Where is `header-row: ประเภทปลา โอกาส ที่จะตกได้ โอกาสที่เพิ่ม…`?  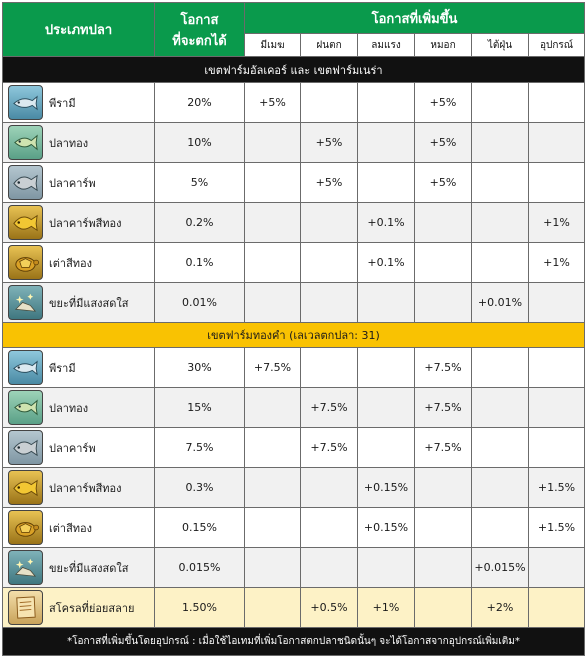
header-row: ประเภทปลา โอกาส ที่จะตกได้ โอกาสที่เพิ่ม… is located at coordinates (294, 29).